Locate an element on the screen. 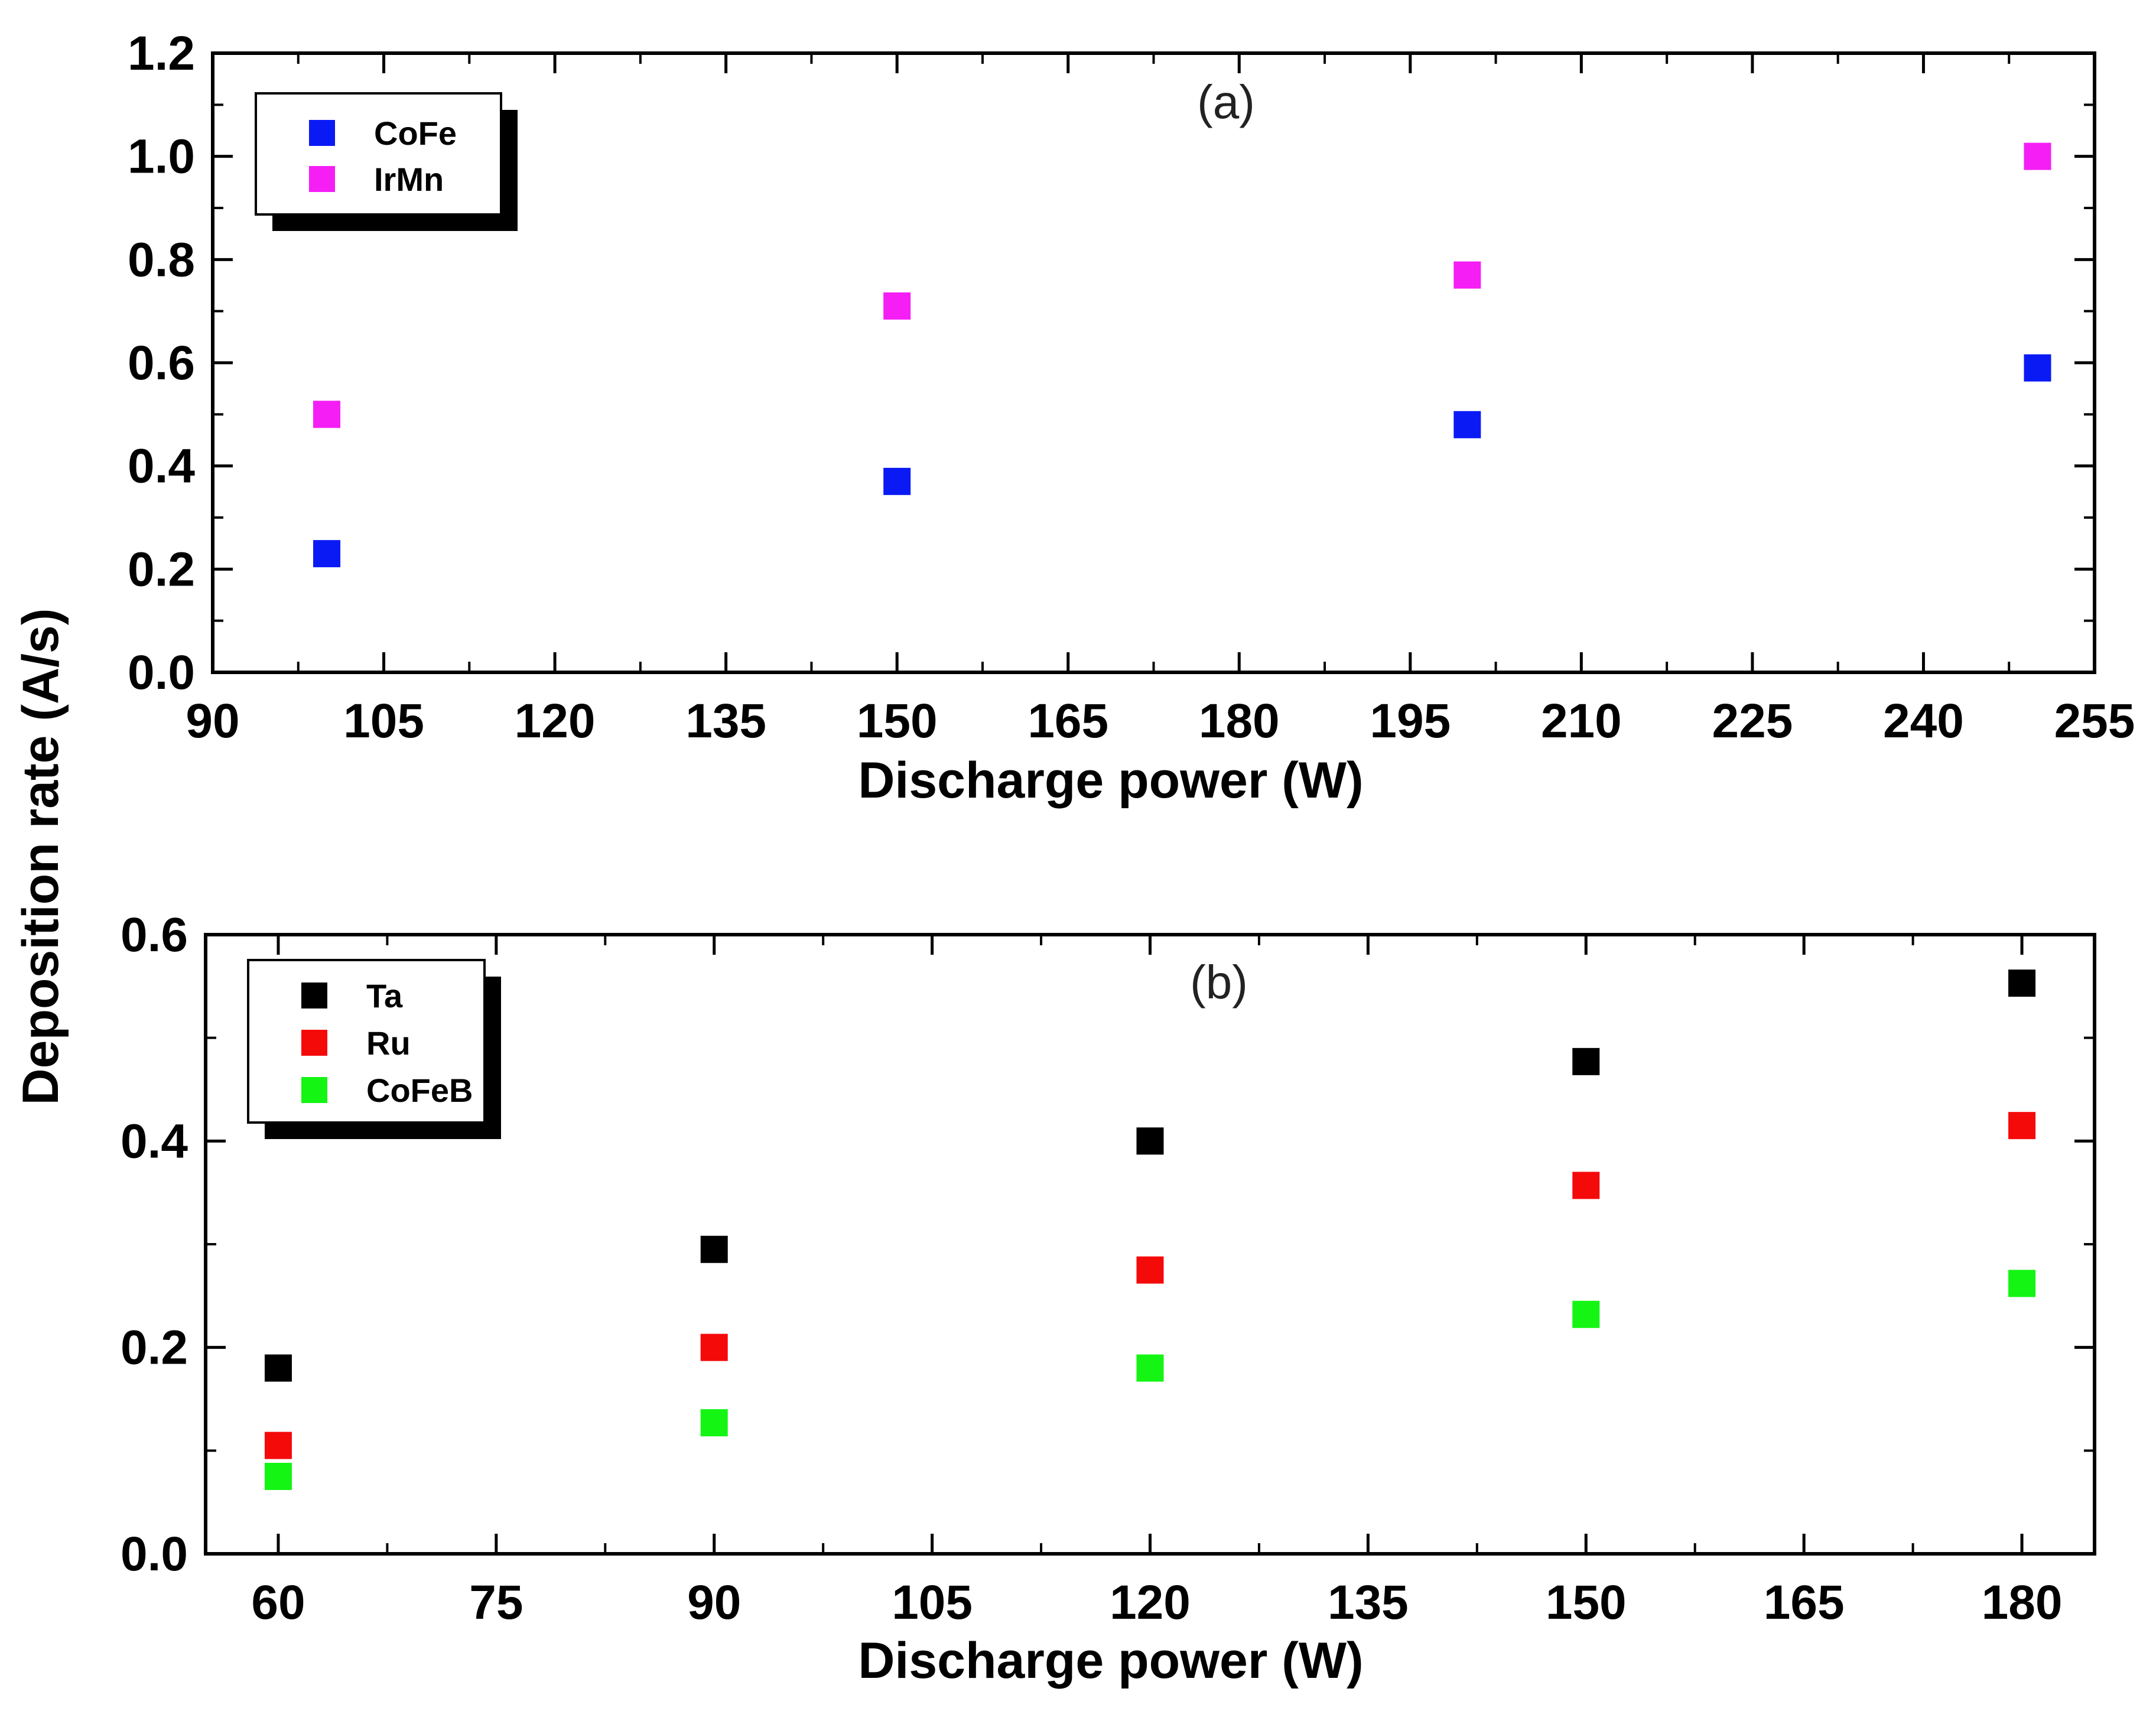 This screenshot has height=1721, width=2156. x-tick-label: 210 is located at coordinates (1581, 721).